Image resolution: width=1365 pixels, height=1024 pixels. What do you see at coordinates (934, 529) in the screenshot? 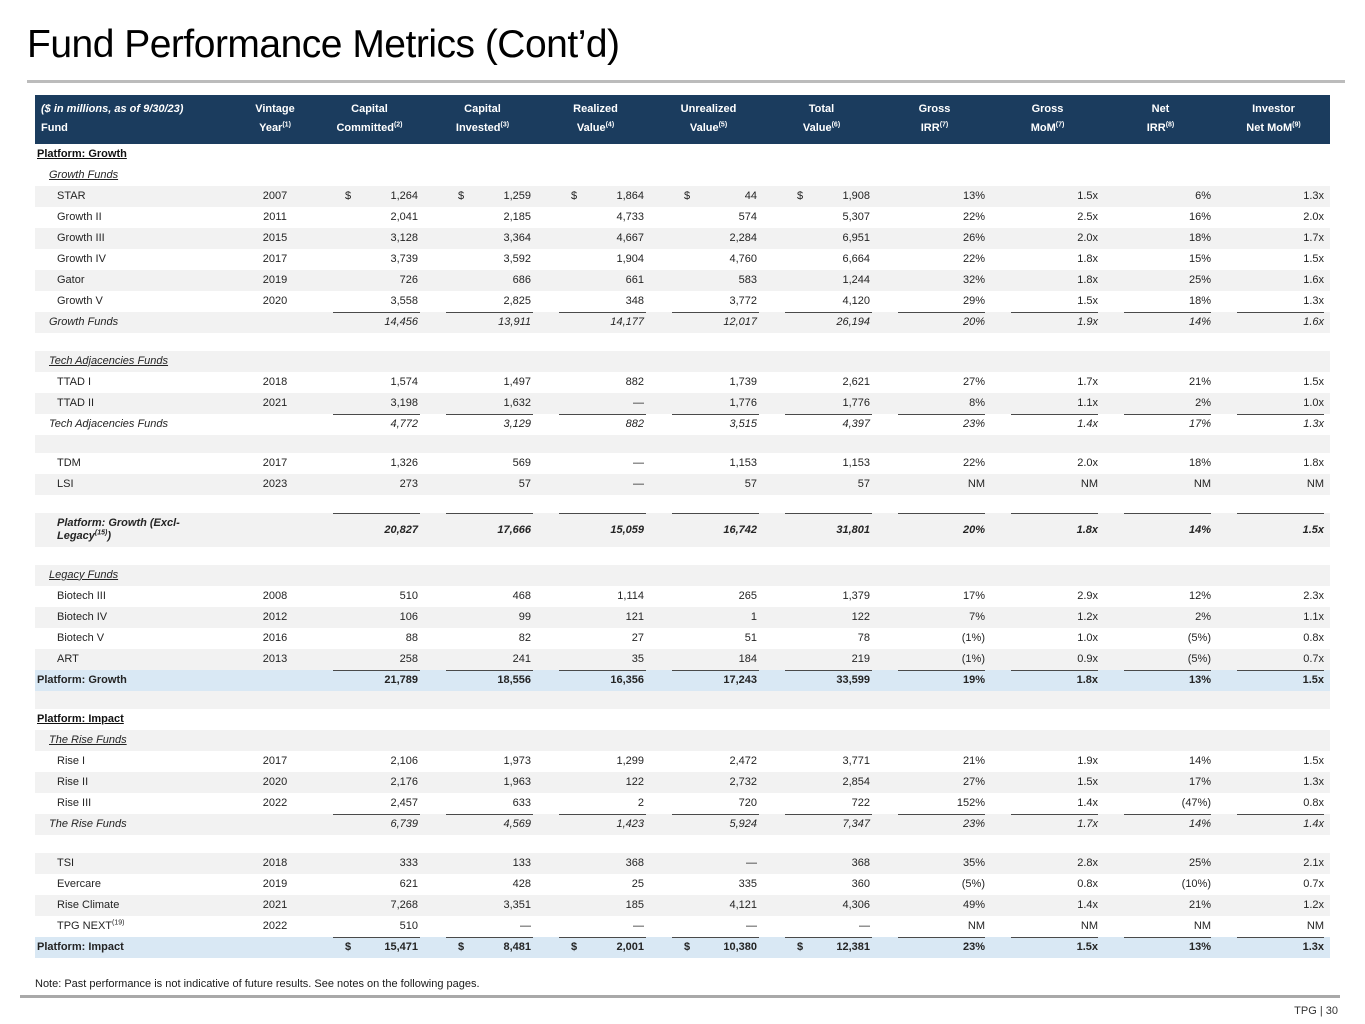
I see `ratio-cell: 20%` at bounding box center [934, 529].